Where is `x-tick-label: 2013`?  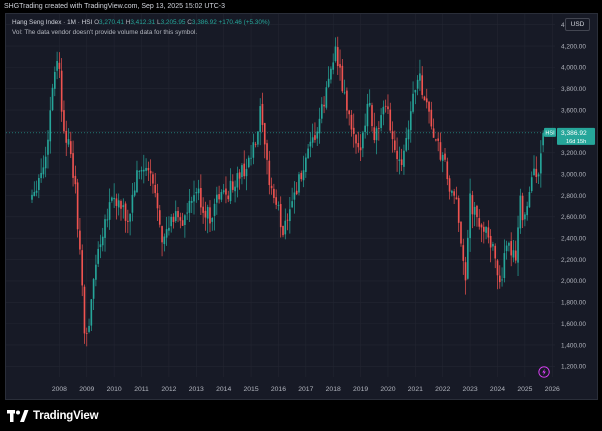 x-tick-label: 2013 is located at coordinates (196, 389).